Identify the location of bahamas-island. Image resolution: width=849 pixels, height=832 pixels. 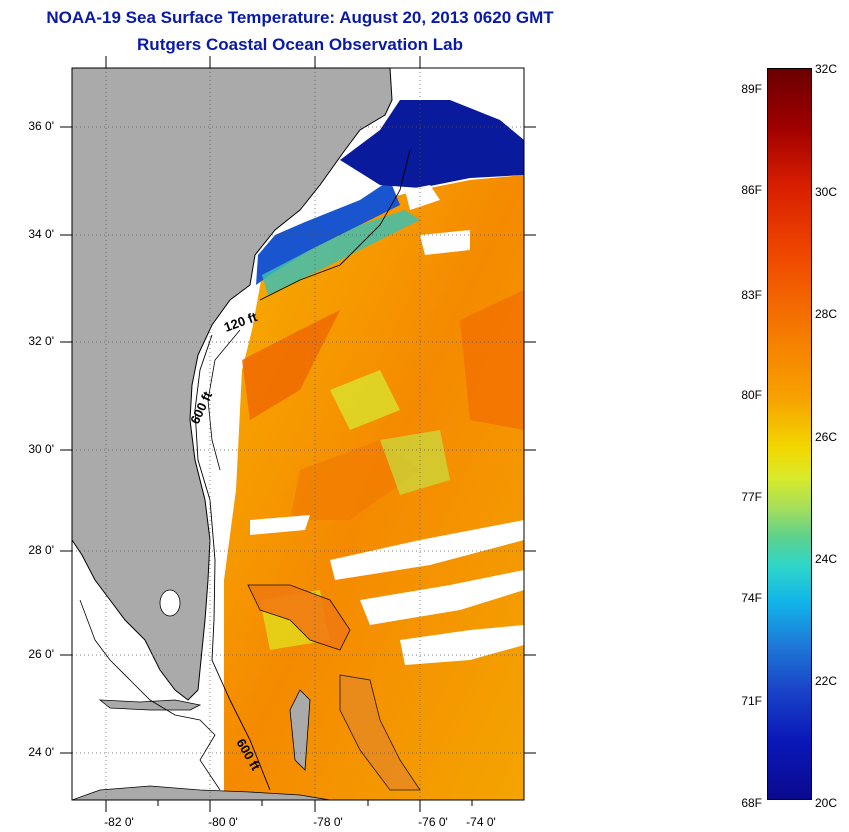
(300, 730).